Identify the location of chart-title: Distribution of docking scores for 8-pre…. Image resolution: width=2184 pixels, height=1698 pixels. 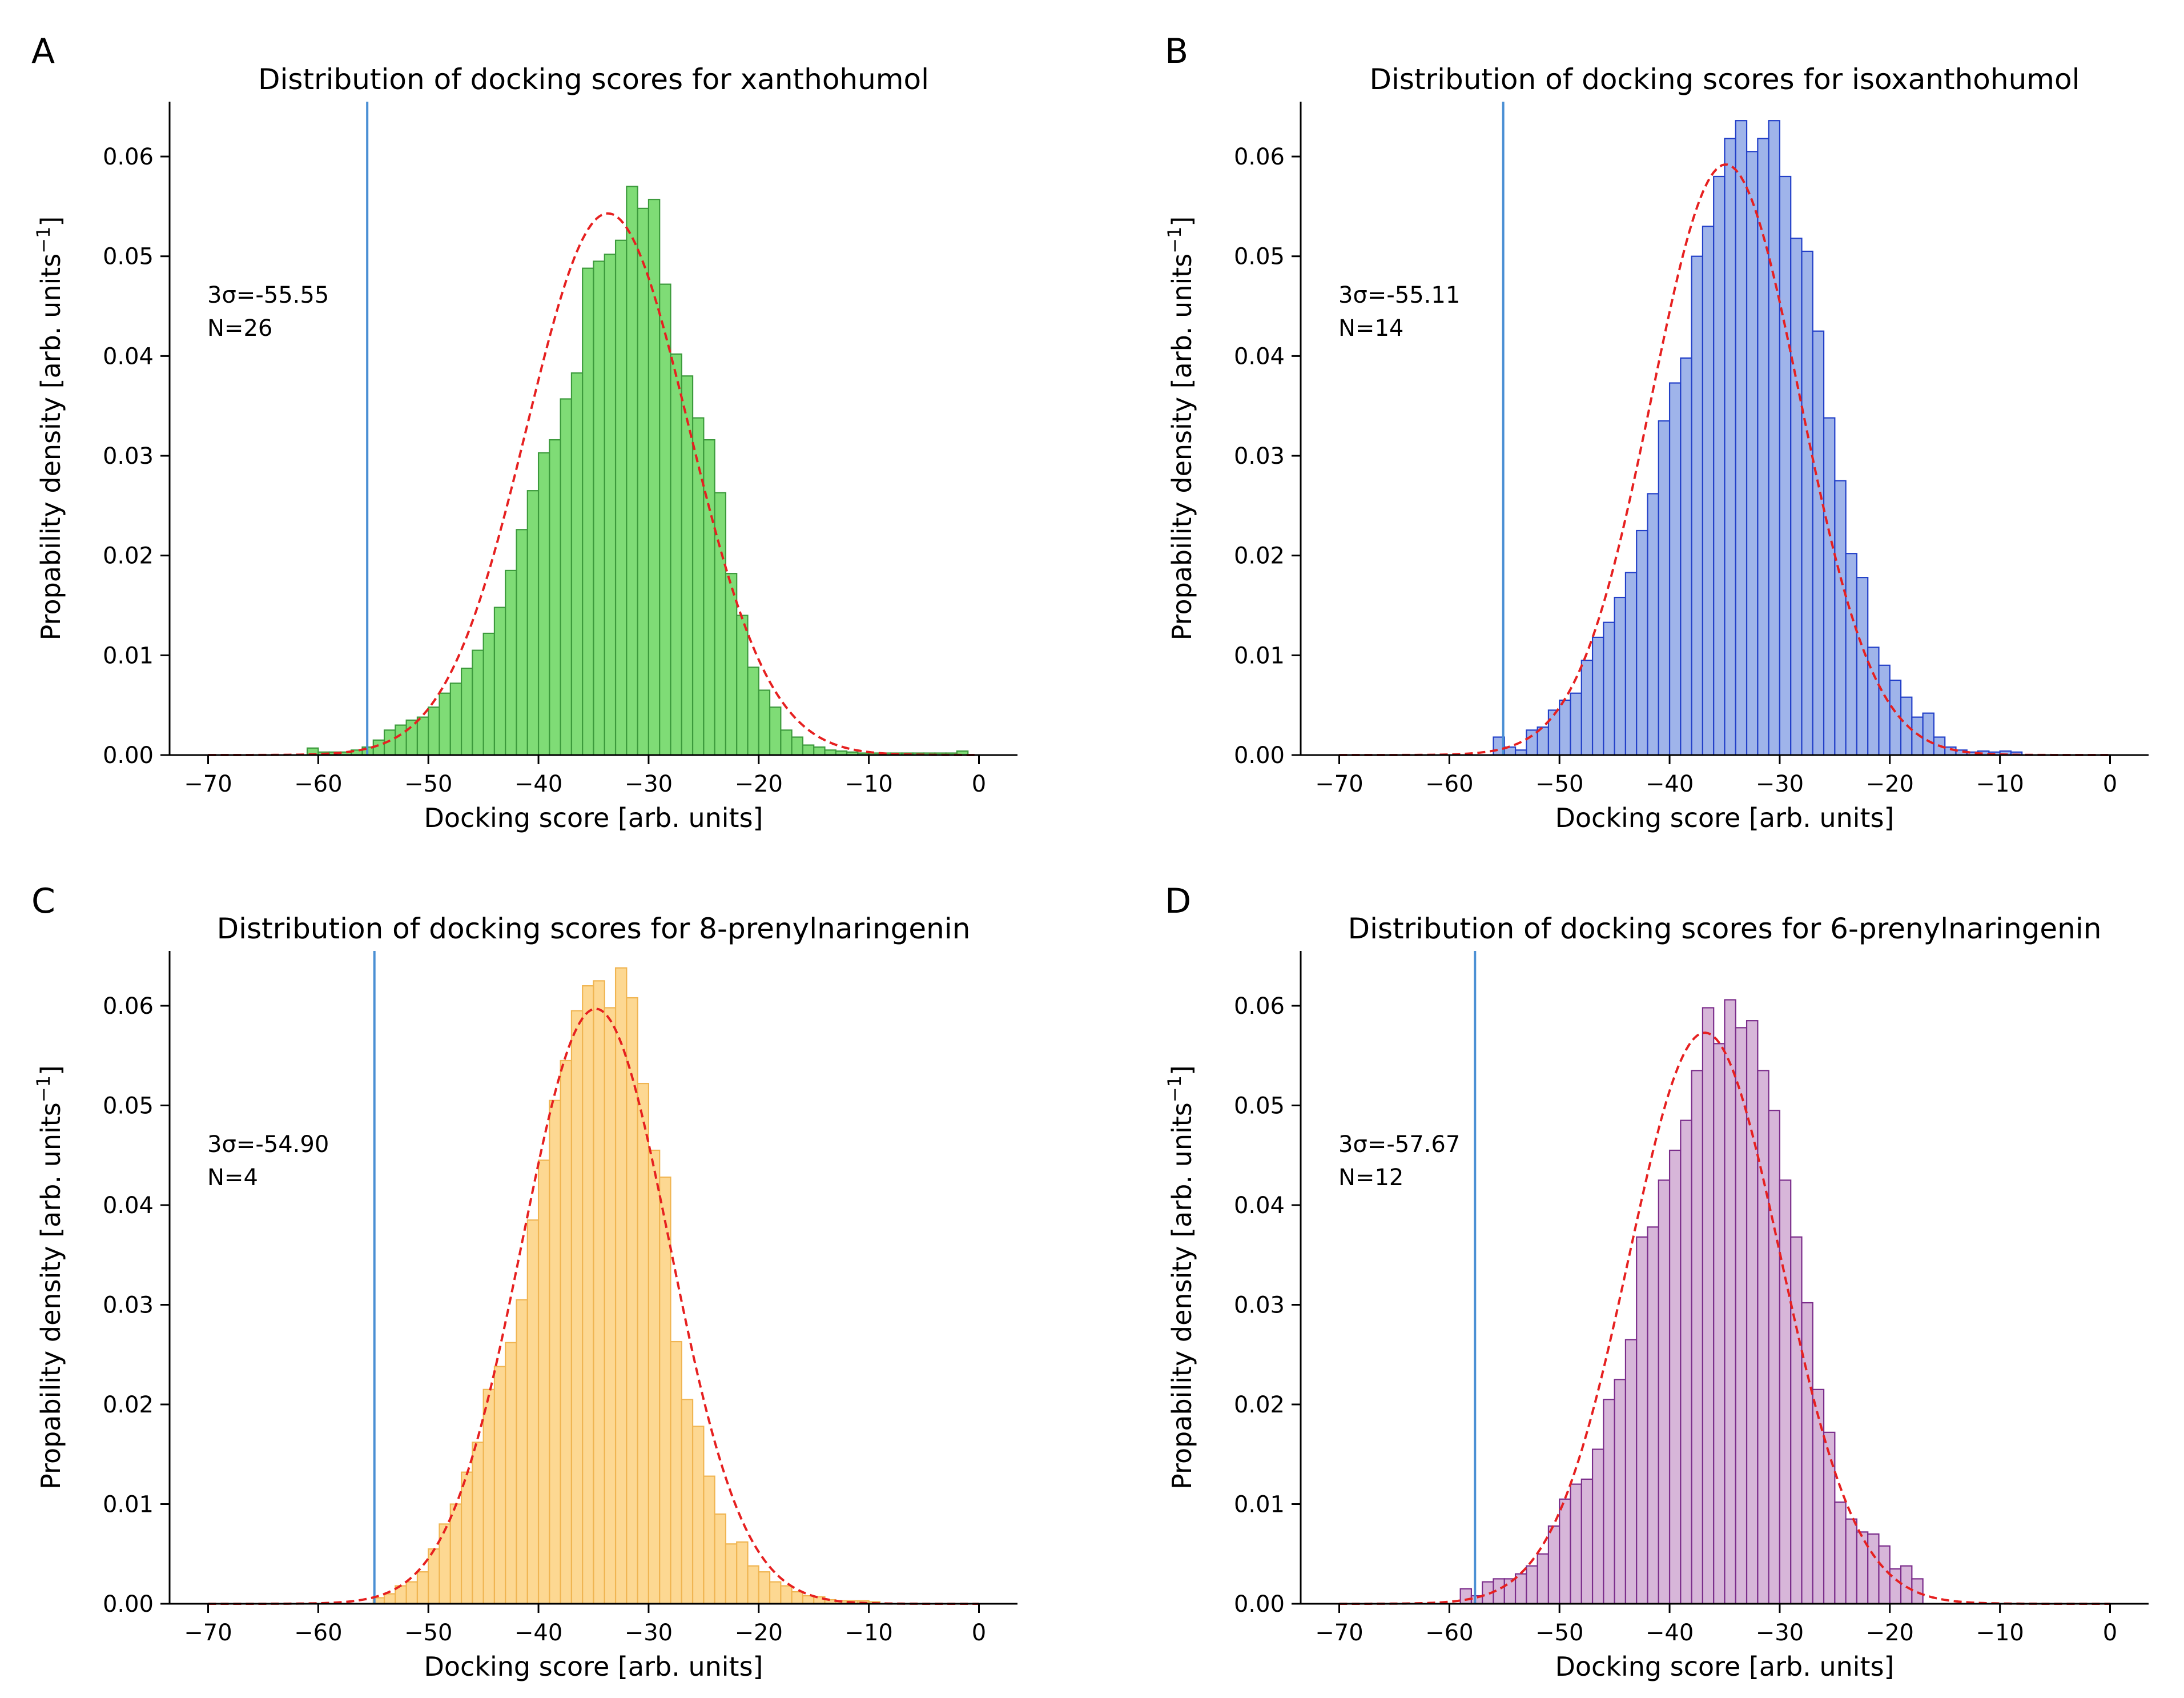
(594, 928).